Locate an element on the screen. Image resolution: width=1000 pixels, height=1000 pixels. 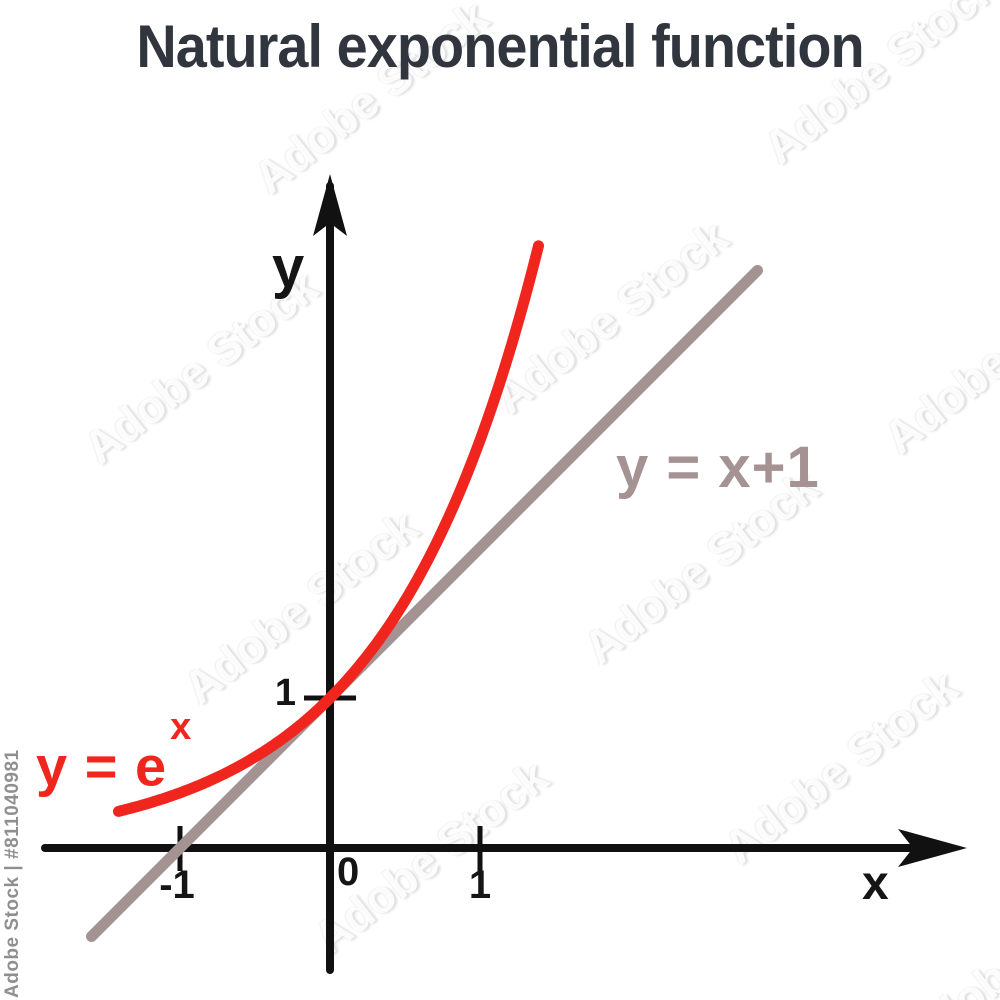
exp-curve-label-base: y = e is located at coordinates (102, 766).